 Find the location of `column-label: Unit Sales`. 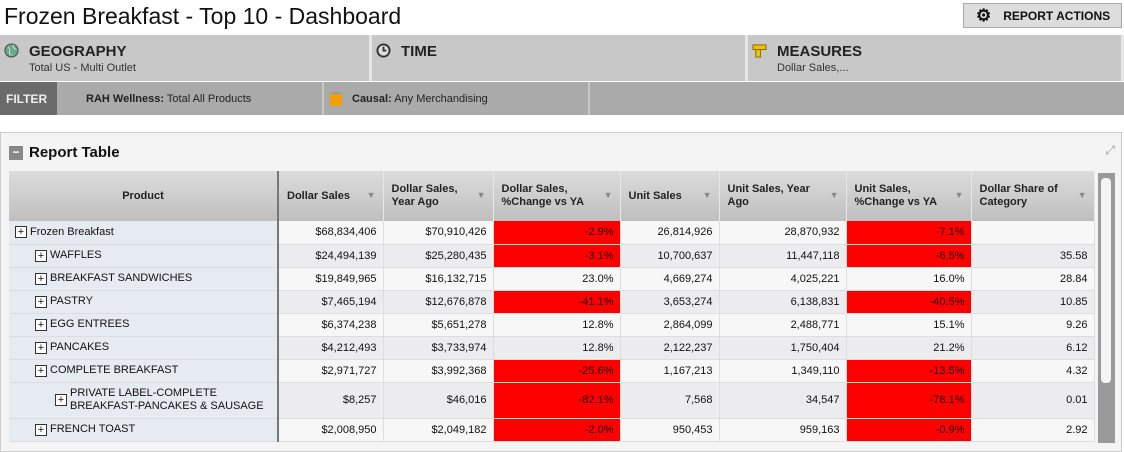

column-label: Unit Sales is located at coordinates (655, 195).